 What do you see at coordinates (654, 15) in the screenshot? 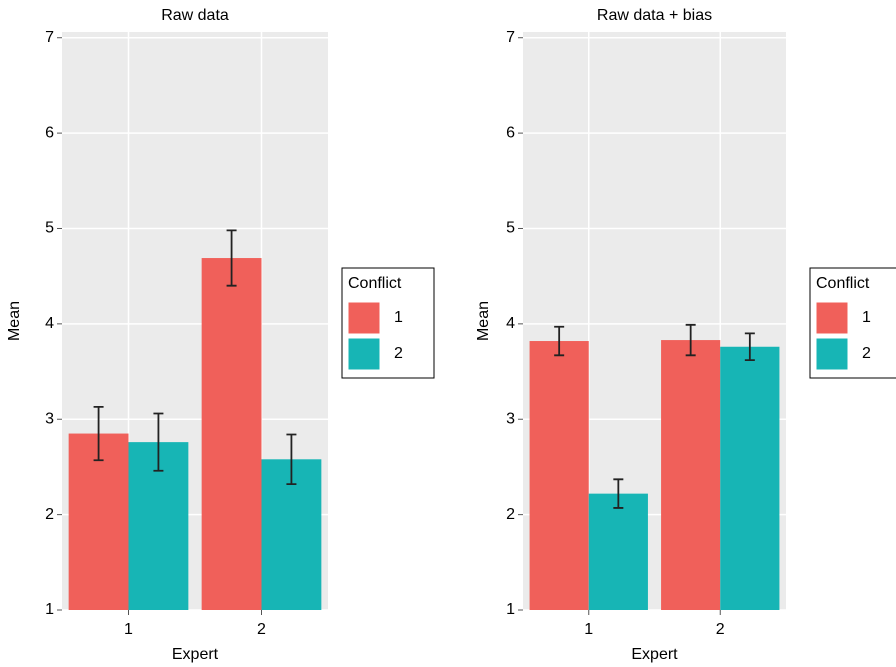
I see `chart-title: Raw data + bias` at bounding box center [654, 15].